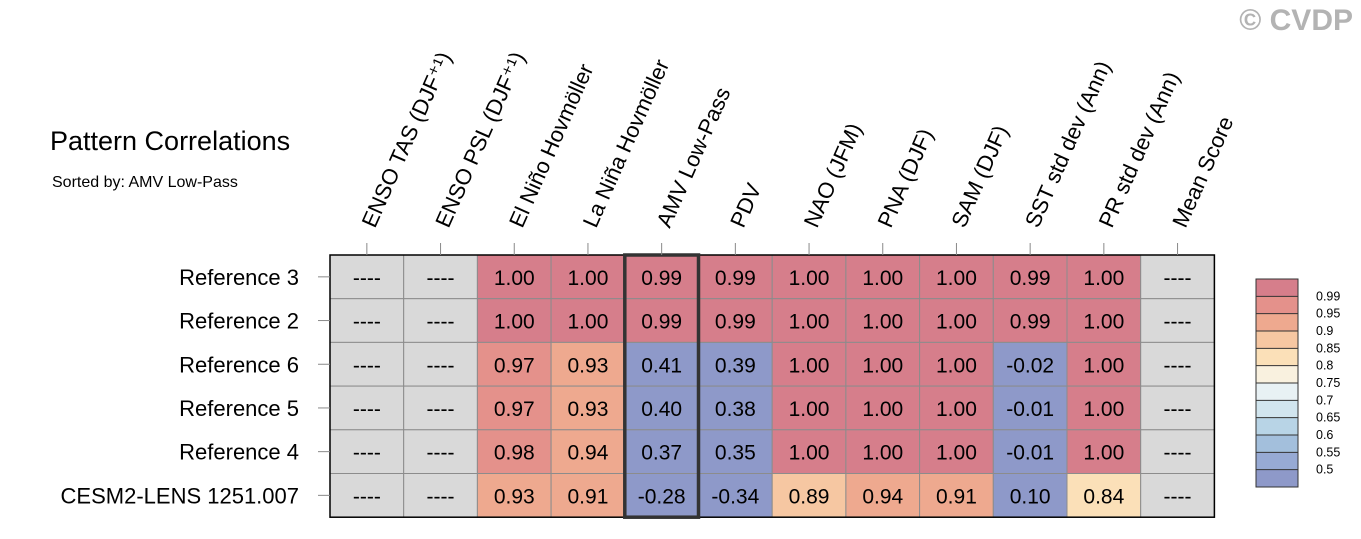  What do you see at coordinates (239, 277) in the screenshot?
I see `row-label: Reference 3` at bounding box center [239, 277].